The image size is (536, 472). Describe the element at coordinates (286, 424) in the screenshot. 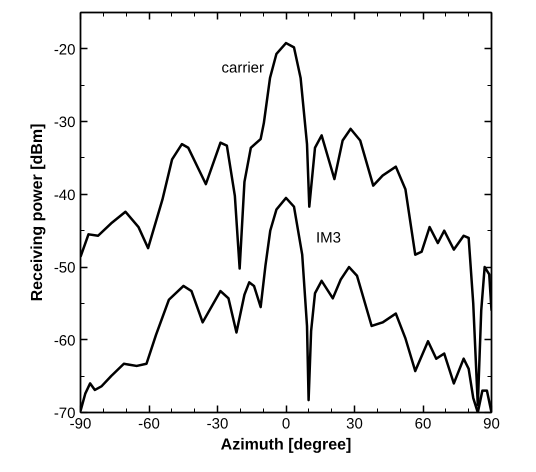

I see `x-tick-label: 0` at that location.